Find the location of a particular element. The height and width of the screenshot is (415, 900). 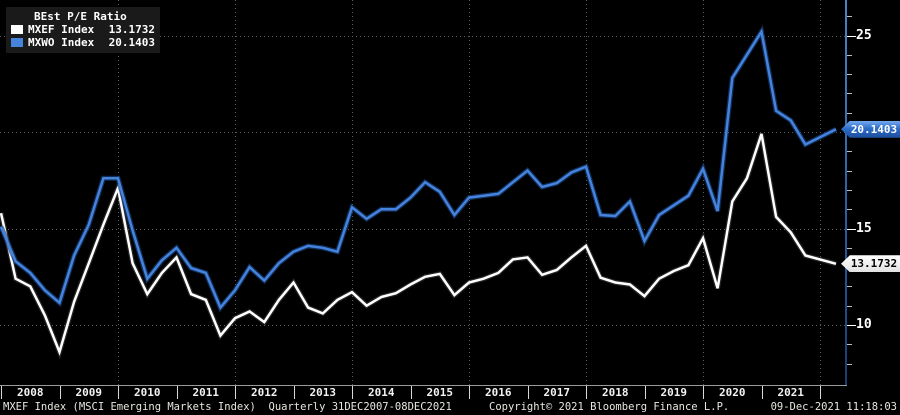

footer-copyright: Copyright© 2021 Bloomberg Finance L.P. is located at coordinates (609, 407).